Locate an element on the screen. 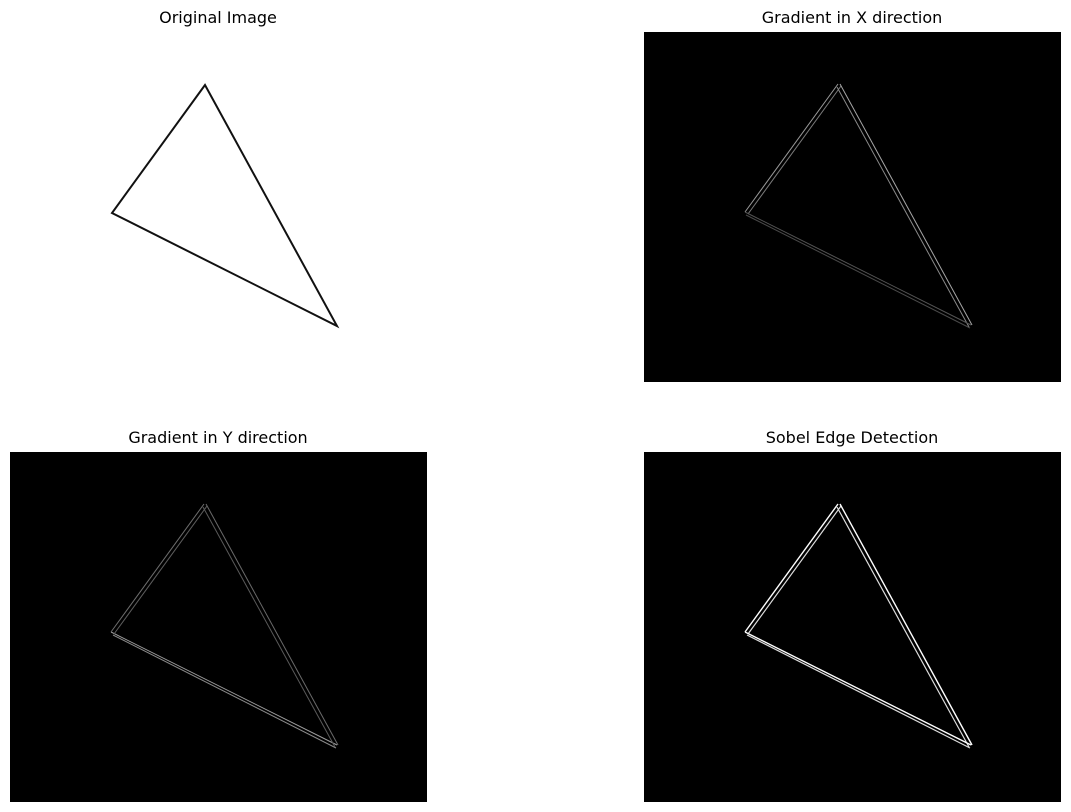 The width and height of the screenshot is (1071, 812). sobel-edge-left-inner is located at coordinates (794, 570).